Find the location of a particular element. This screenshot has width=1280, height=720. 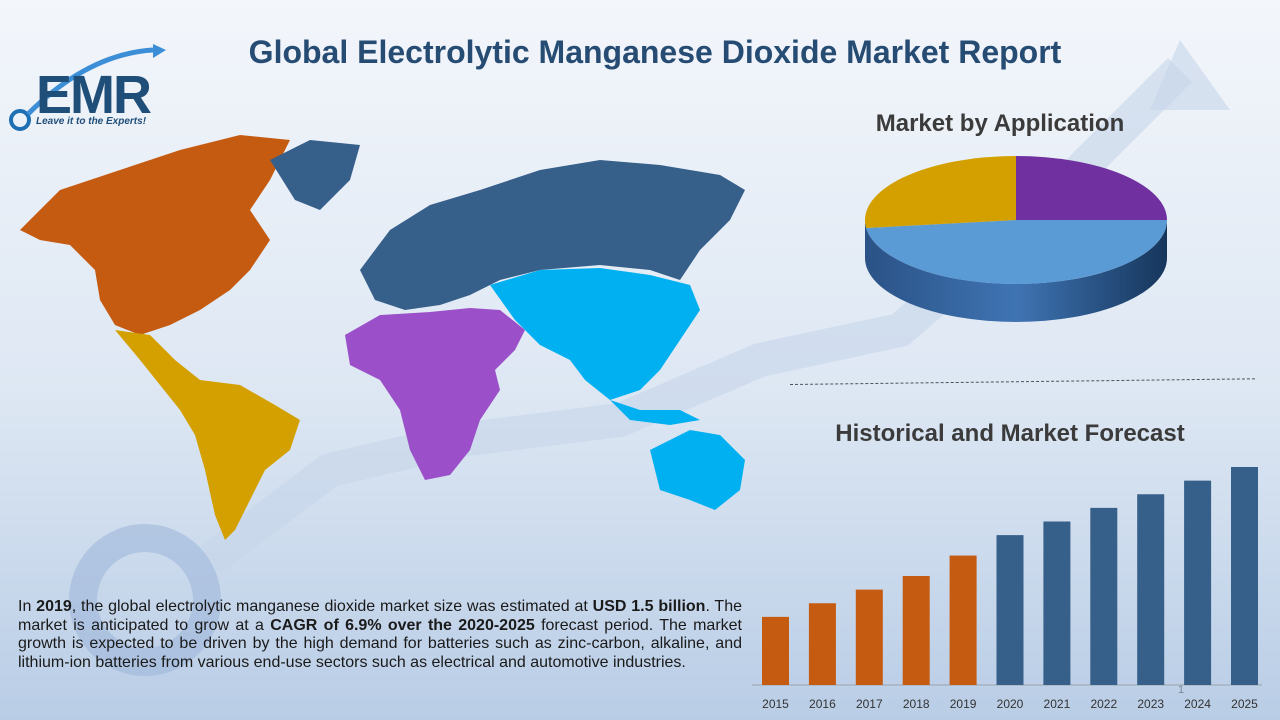

logo-text: EMR is located at coordinates (94, 95).